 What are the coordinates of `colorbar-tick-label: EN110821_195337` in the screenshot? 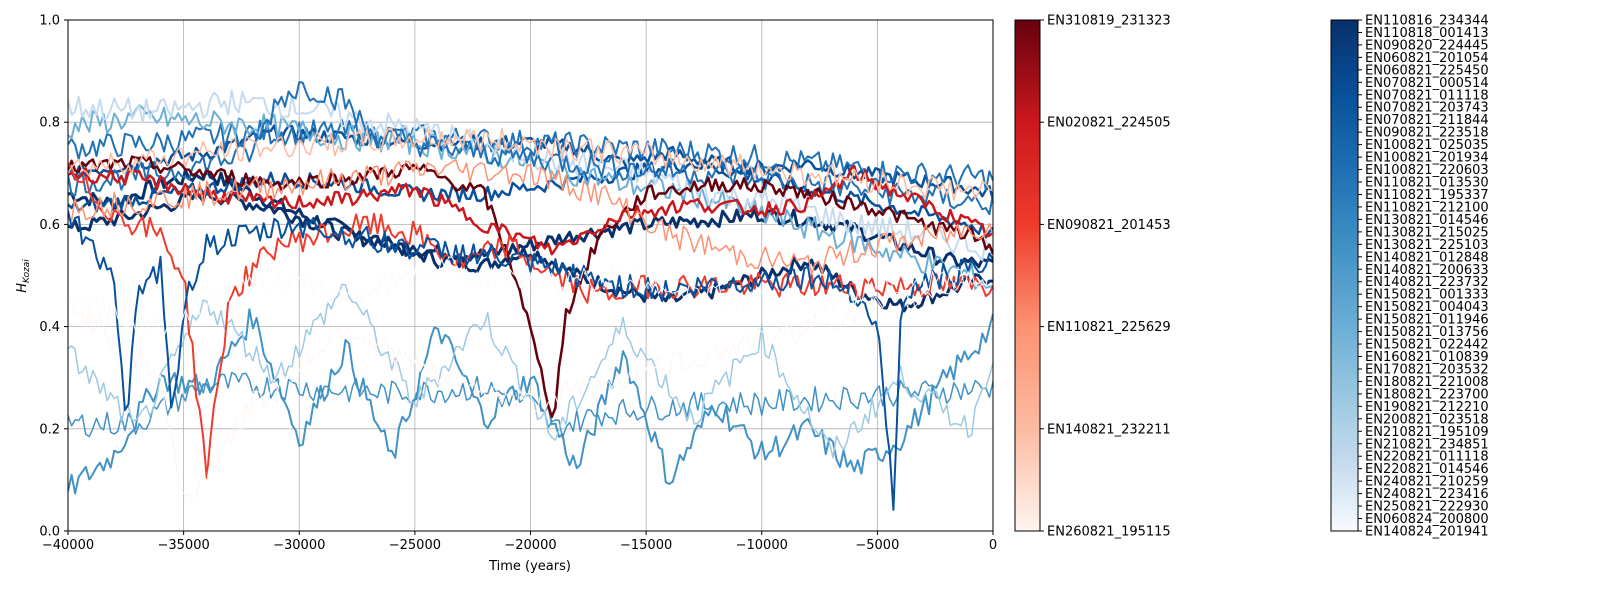 It's located at (1427, 195).